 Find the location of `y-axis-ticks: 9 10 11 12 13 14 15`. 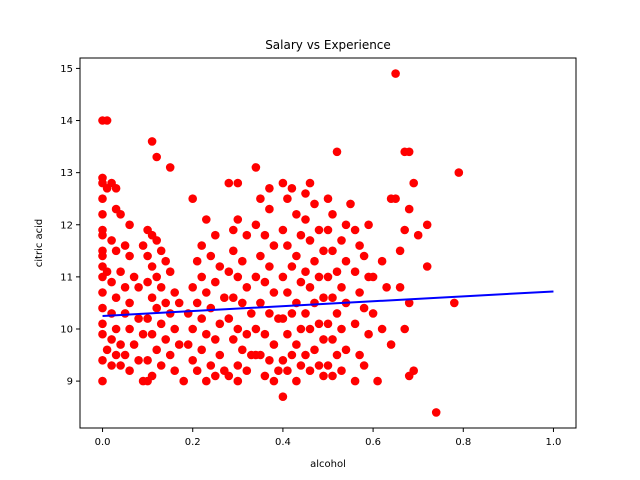

y-axis-ticks: 9 10 11 12 13 14 15 is located at coordinates (70, 226).